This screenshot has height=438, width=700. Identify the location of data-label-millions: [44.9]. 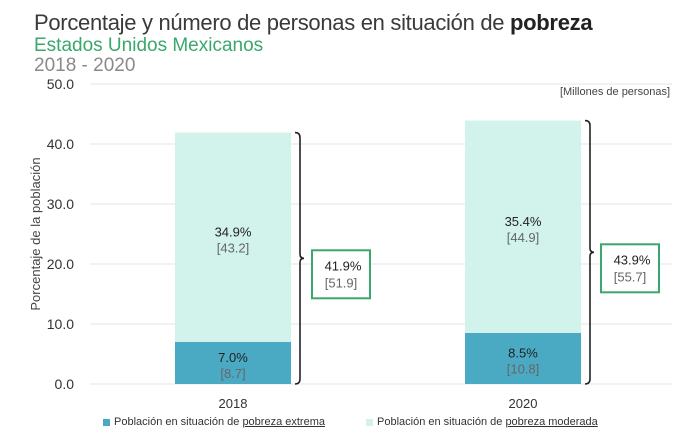
(523, 237).